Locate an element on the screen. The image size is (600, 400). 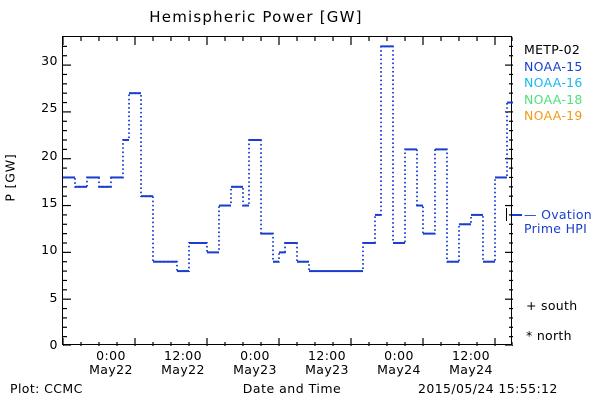
x-tick-0-date: May22 is located at coordinates (111, 369).